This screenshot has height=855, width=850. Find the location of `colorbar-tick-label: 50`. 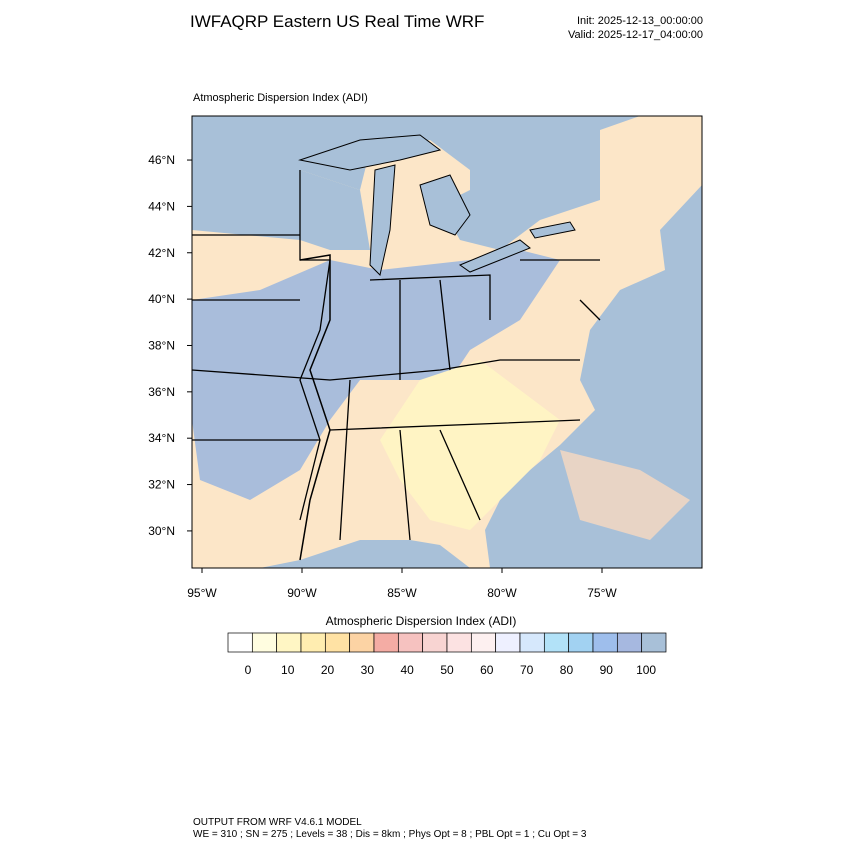

colorbar-tick-label: 50 is located at coordinates (447, 670).